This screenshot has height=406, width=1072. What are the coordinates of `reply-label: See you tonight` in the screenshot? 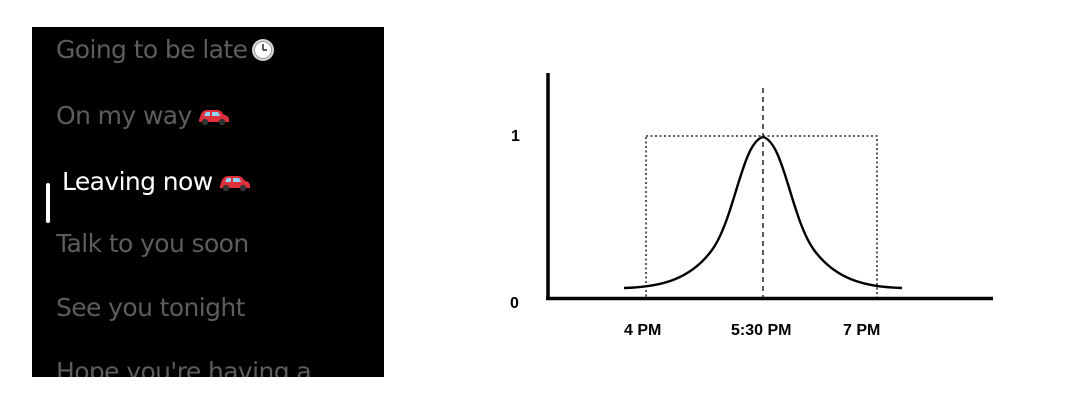 It's located at (150, 307).